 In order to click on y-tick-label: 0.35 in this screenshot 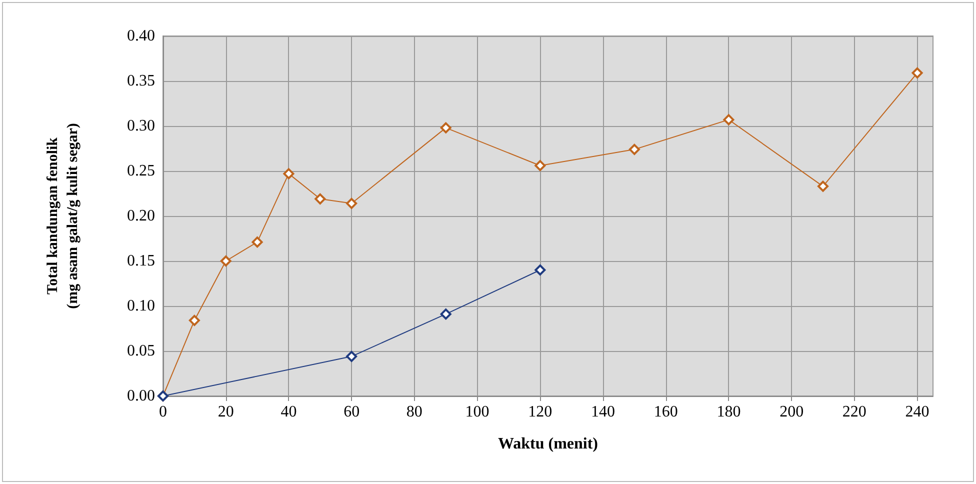, I will do `click(141, 81)`.